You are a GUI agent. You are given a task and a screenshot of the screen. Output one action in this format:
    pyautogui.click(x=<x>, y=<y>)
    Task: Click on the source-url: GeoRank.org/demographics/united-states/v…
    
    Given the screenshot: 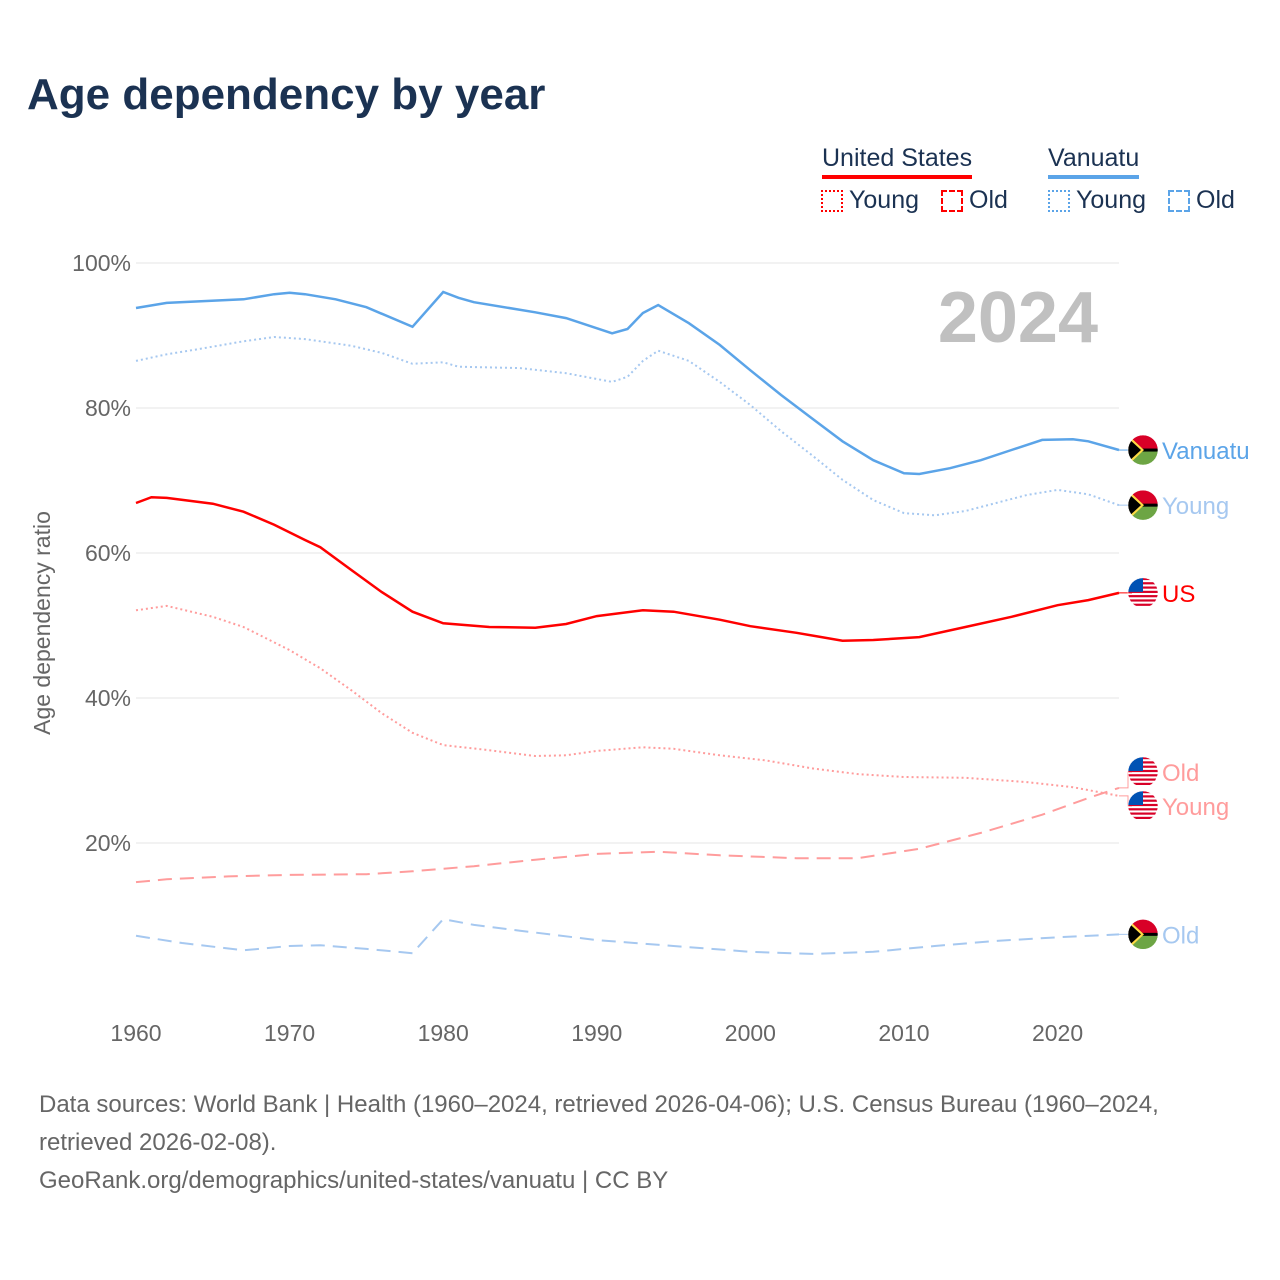 What is the action you would take?
    pyautogui.click(x=354, y=1180)
    